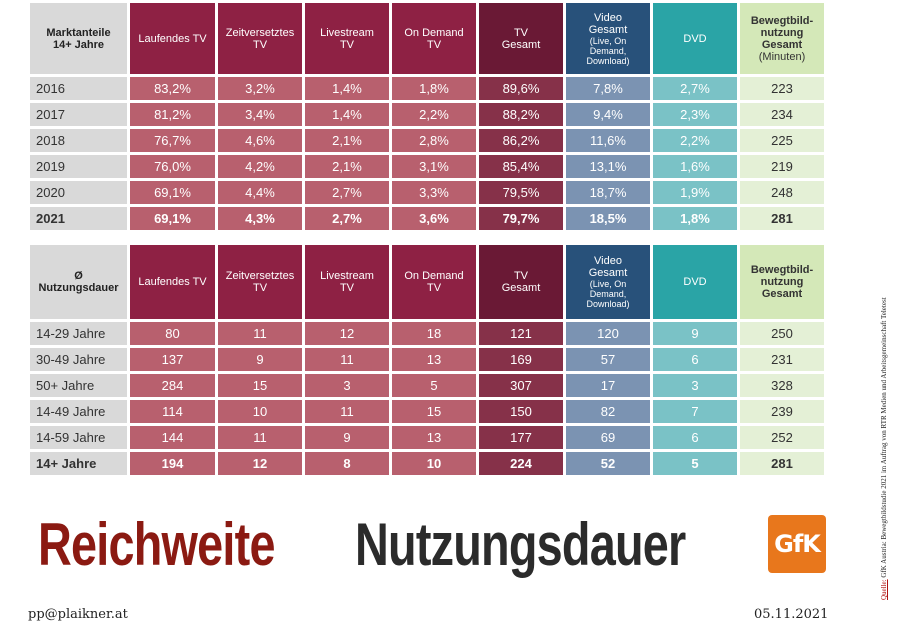  Describe the element at coordinates (434, 166) in the screenshot. I see `table-cell: 3,1%` at that location.